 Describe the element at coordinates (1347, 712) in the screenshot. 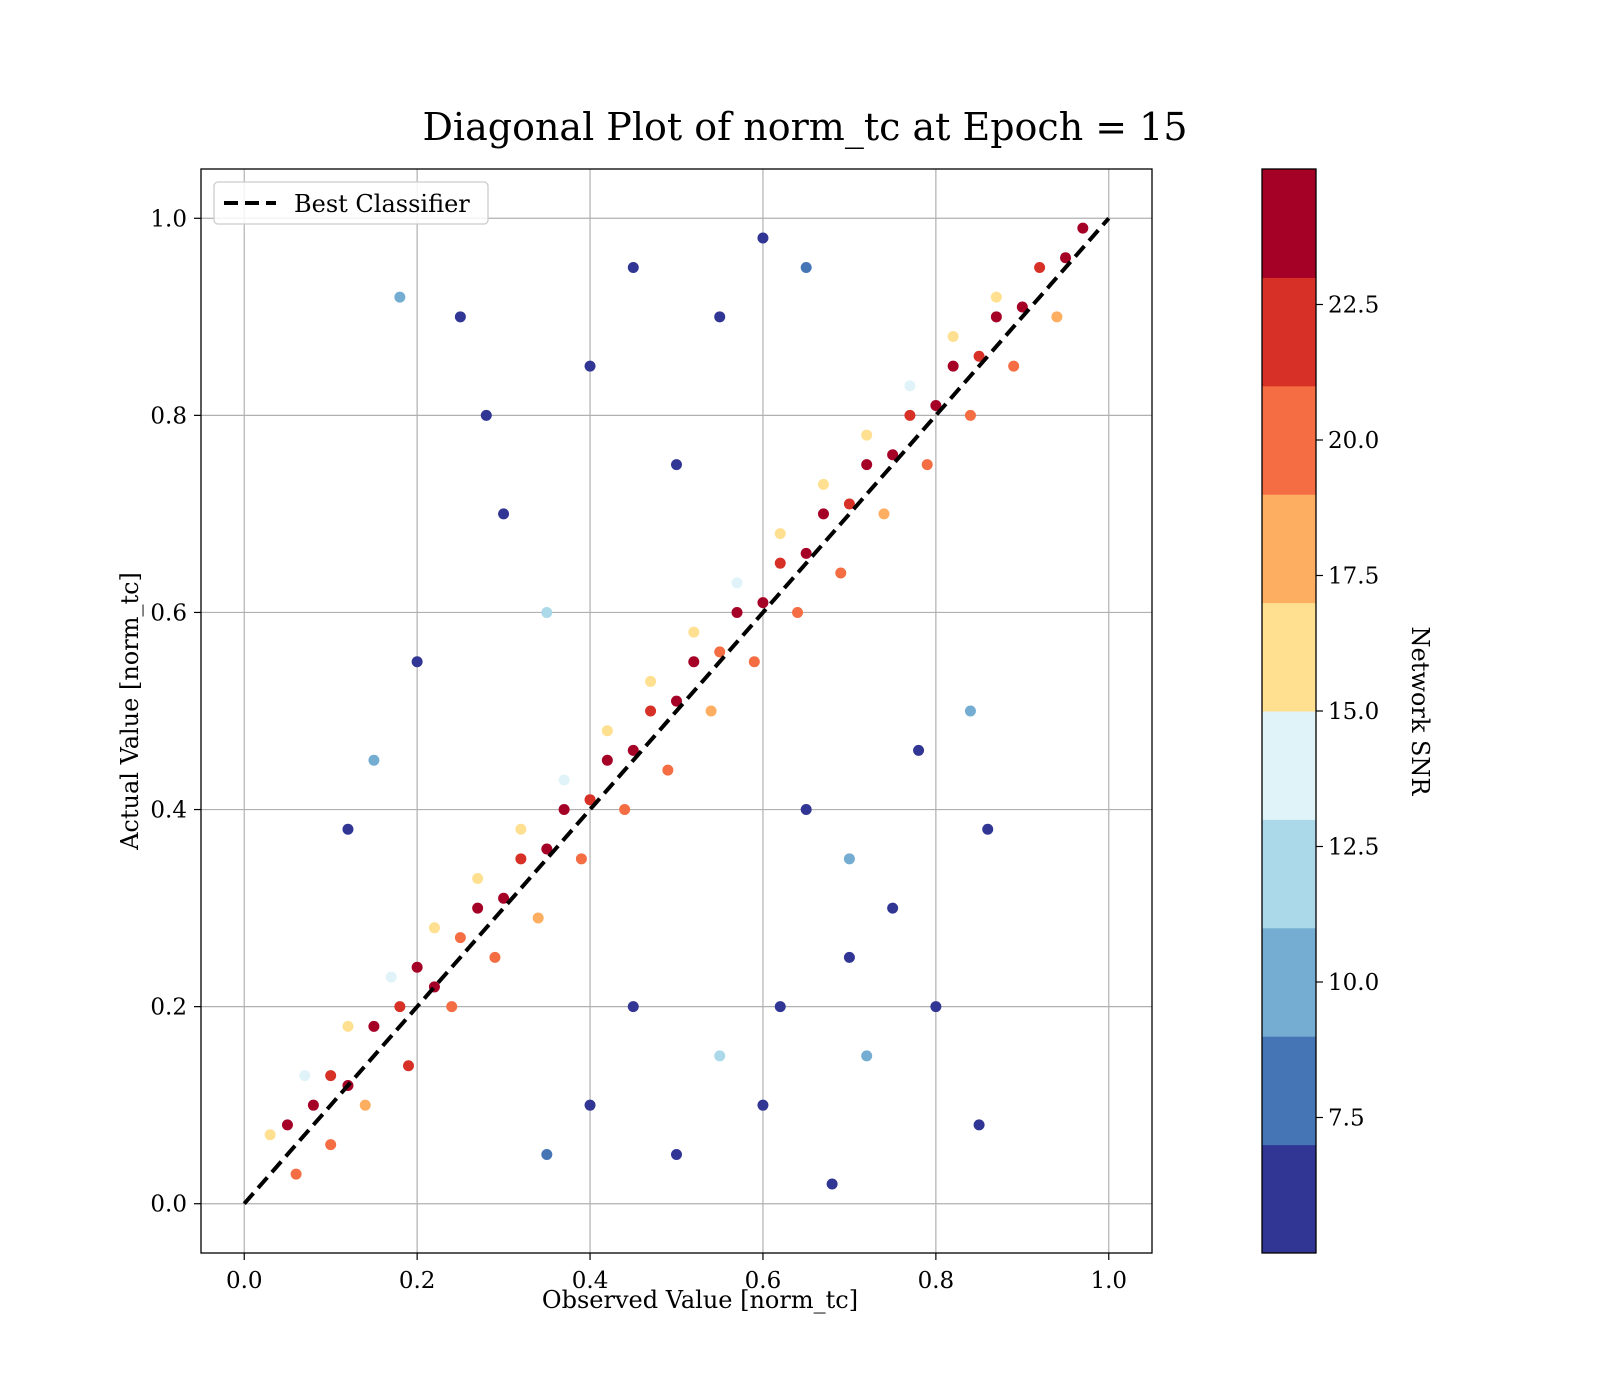

I see `colorbar-ticks: 7.5 10.0 12.5 15.0 17.5 20.0 22.5` at that location.